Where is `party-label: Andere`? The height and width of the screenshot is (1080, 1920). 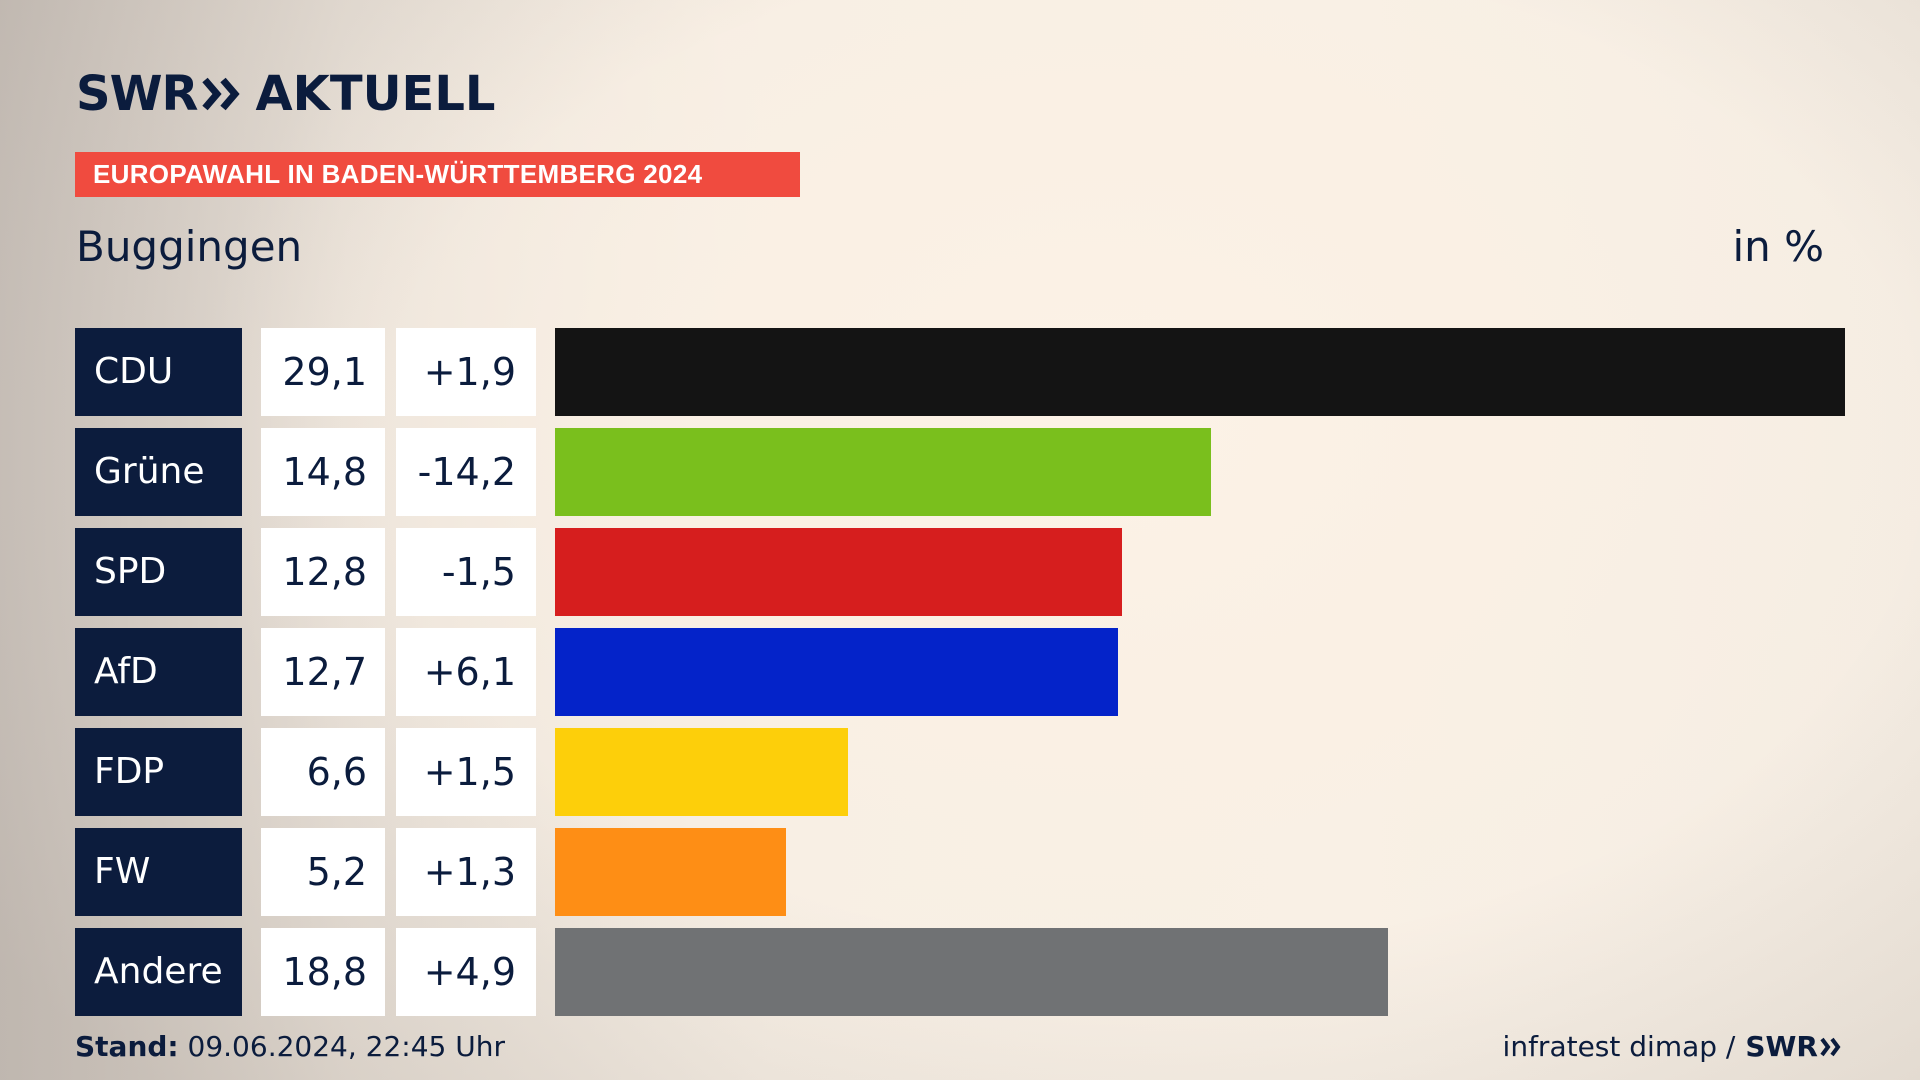 party-label: Andere is located at coordinates (158, 972).